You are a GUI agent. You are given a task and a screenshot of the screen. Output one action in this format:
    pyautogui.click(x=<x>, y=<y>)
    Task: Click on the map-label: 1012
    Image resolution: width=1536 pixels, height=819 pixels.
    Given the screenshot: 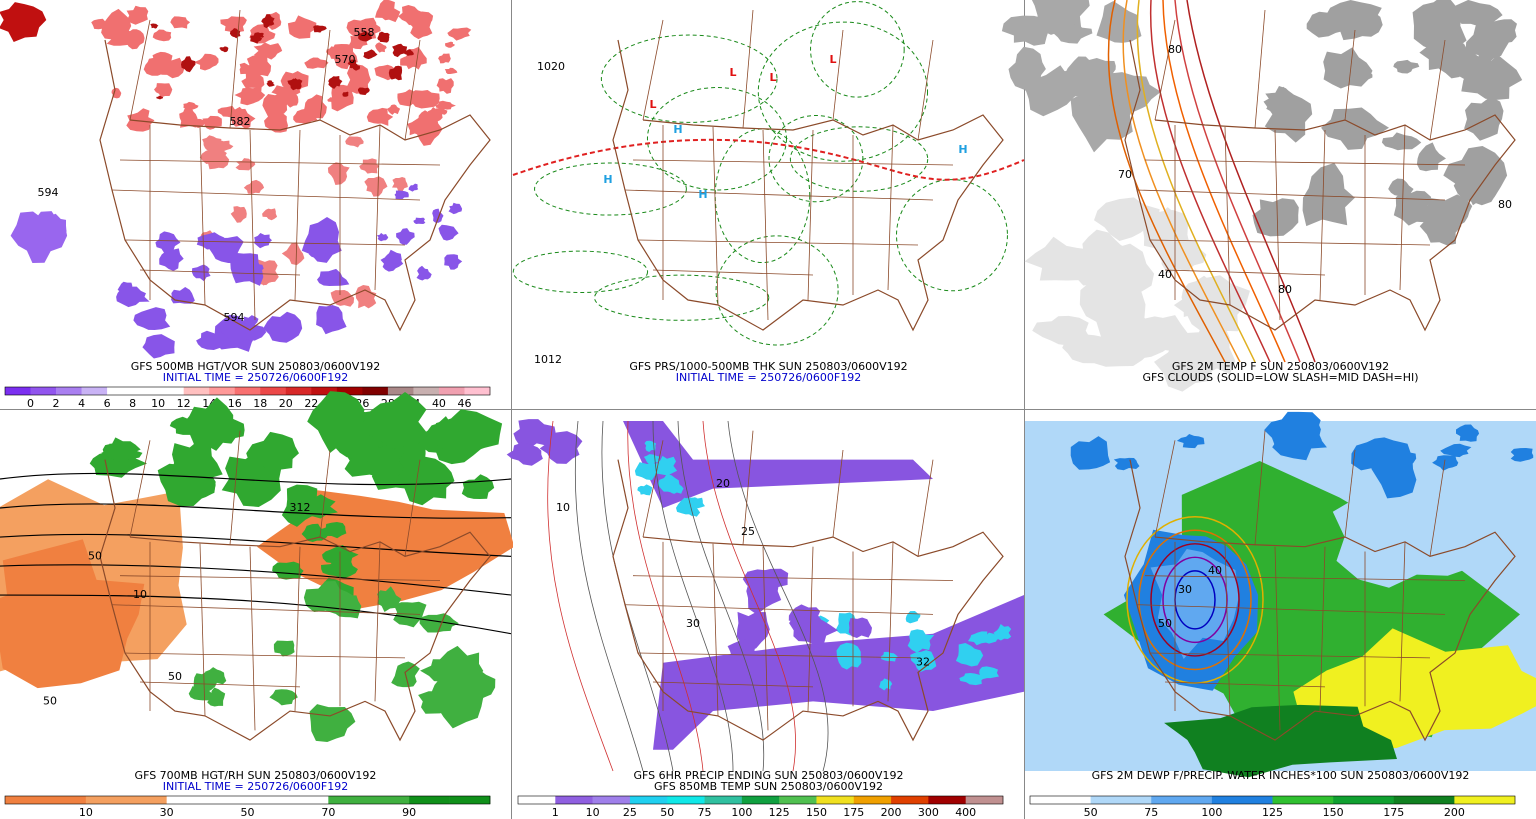 What is the action you would take?
    pyautogui.click(x=548, y=359)
    